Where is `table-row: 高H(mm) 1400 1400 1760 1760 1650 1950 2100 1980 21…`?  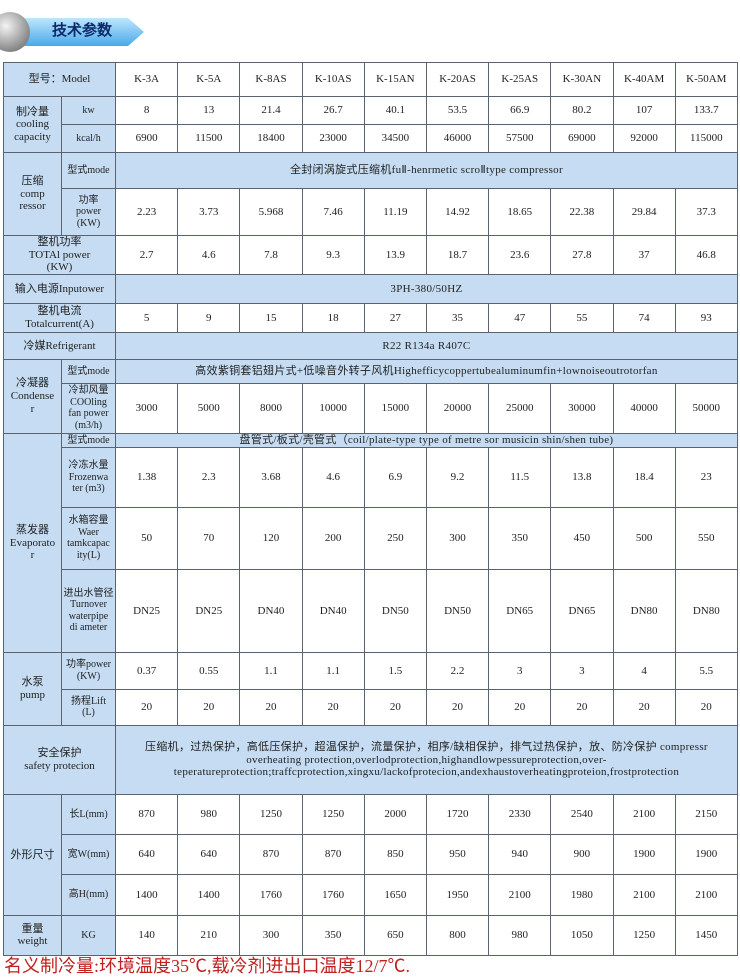 table-row: 高H(mm) 1400 1400 1760 1760 1650 1950 2100 1980 21… is located at coordinates (371, 894).